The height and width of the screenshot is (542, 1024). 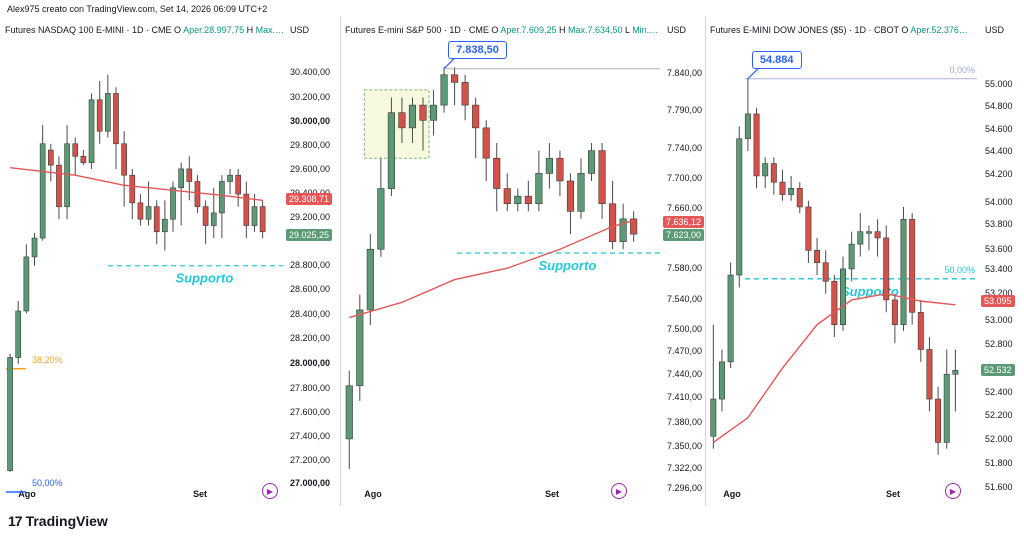 What do you see at coordinates (477, 49) in the screenshot?
I see `price-callout: 7.838,50` at bounding box center [477, 49].